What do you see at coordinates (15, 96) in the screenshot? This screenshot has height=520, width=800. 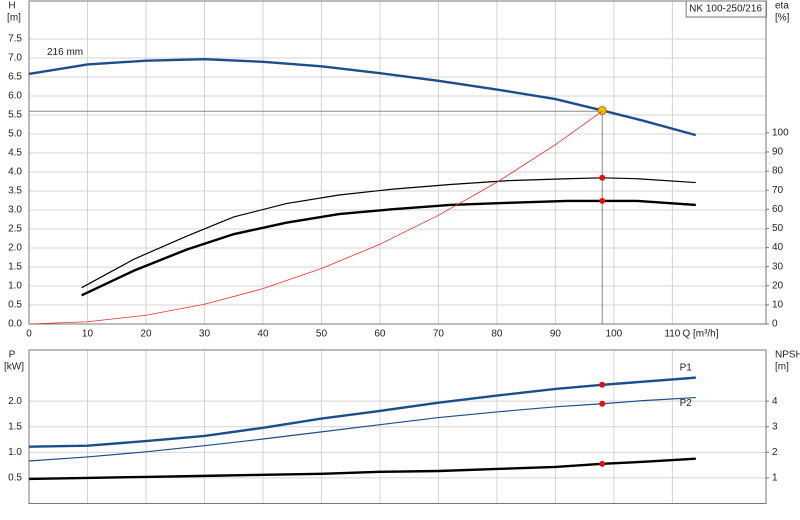 I see `y-tick-label: 6.0` at bounding box center [15, 96].